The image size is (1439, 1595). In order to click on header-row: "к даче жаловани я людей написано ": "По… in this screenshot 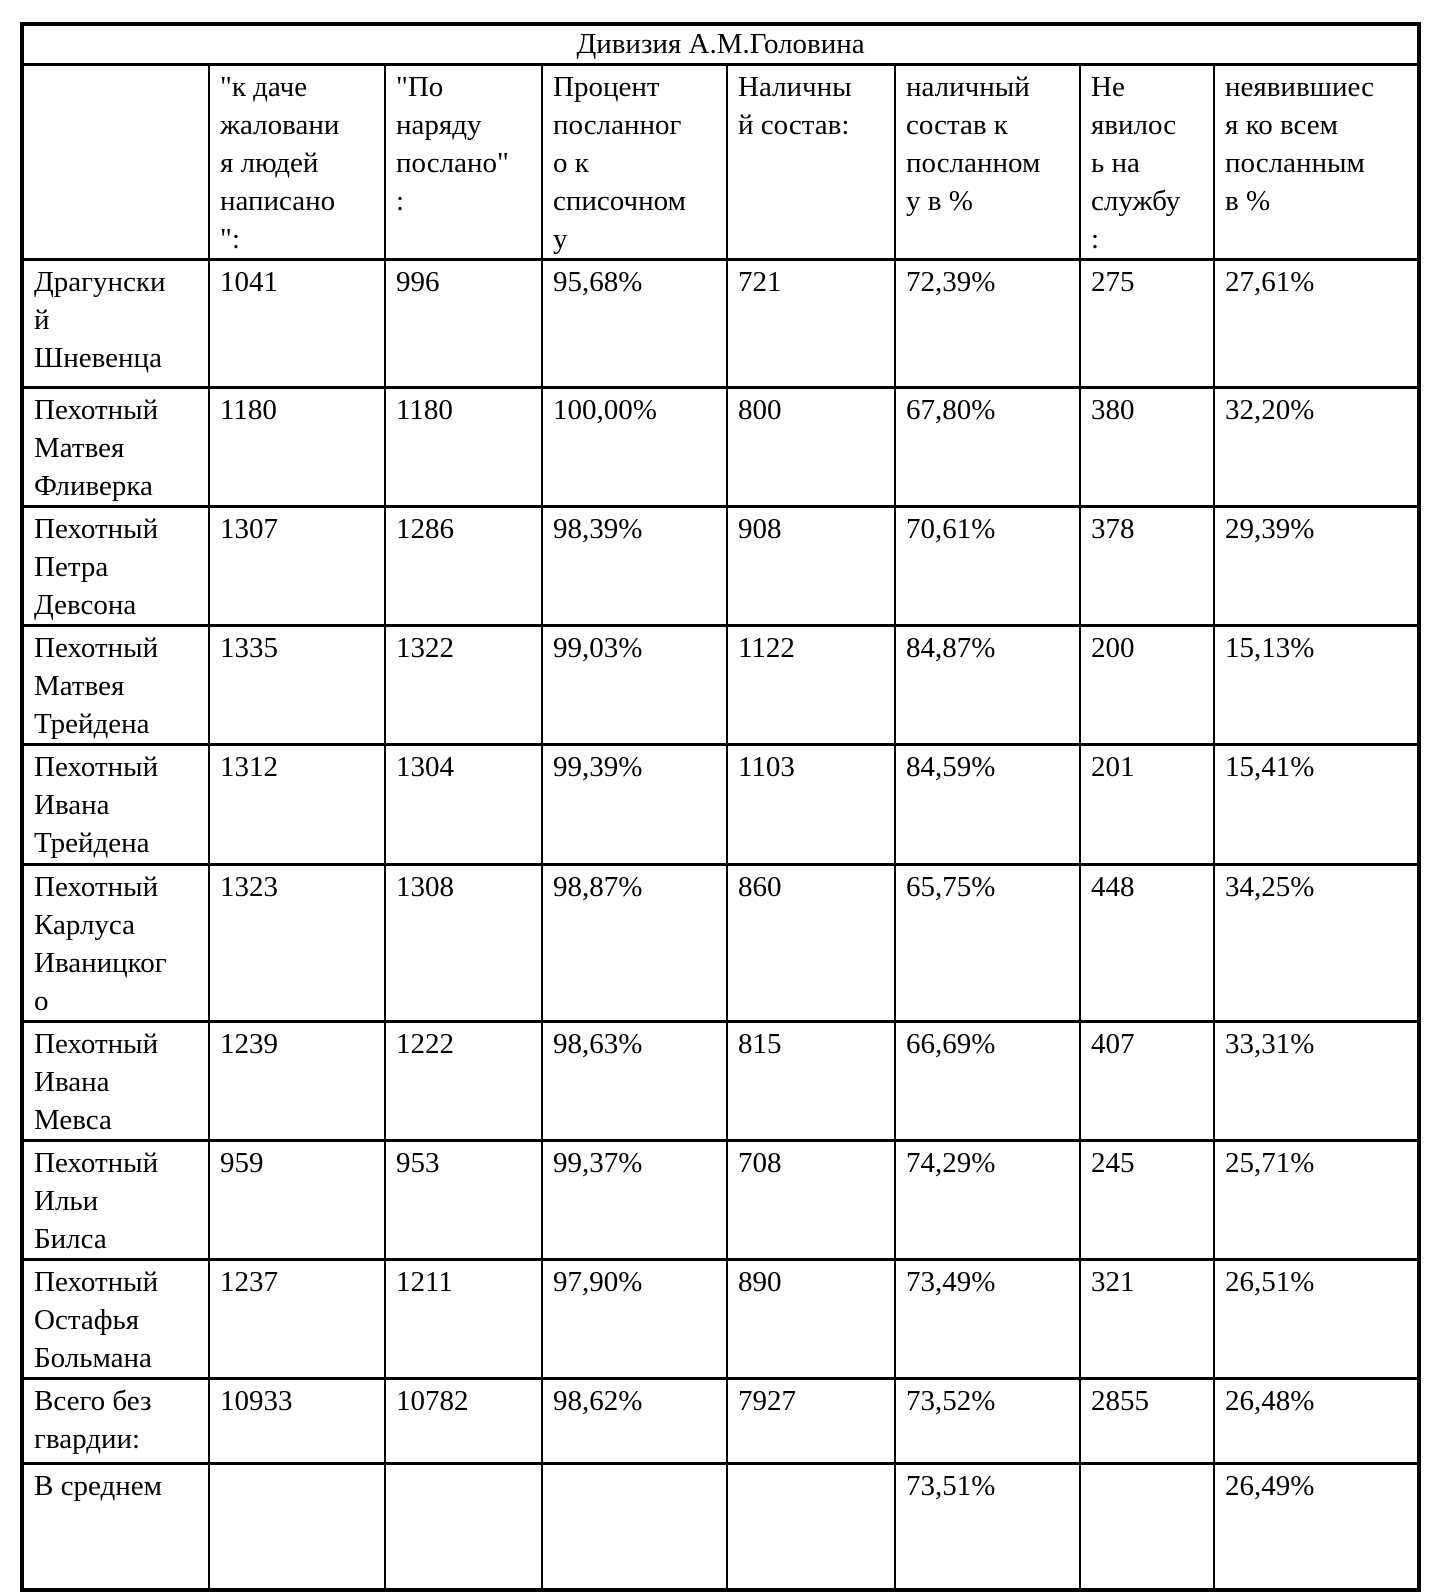, I will do `click(721, 161)`.